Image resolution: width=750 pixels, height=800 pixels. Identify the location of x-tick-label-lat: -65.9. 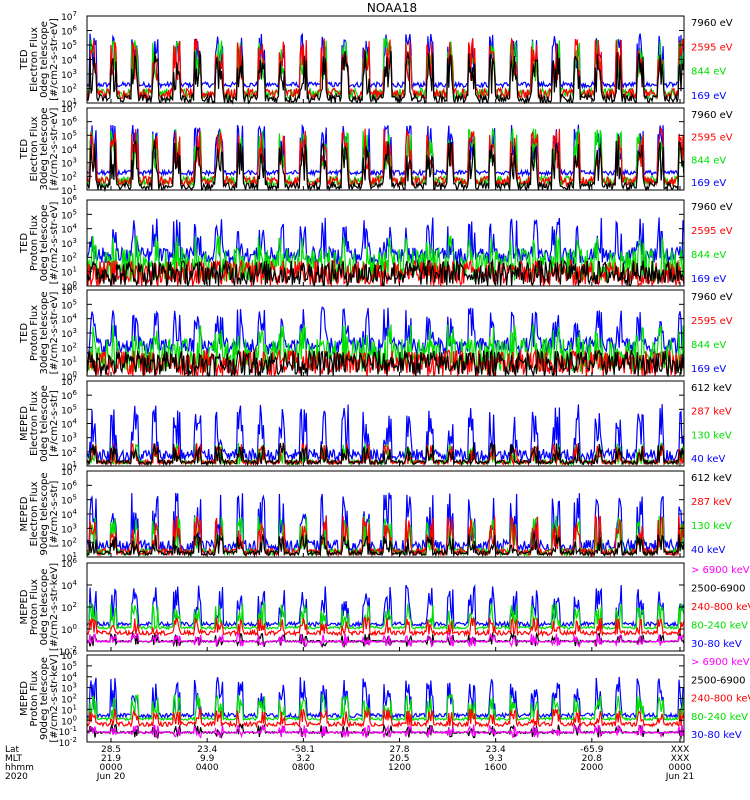
(592, 750).